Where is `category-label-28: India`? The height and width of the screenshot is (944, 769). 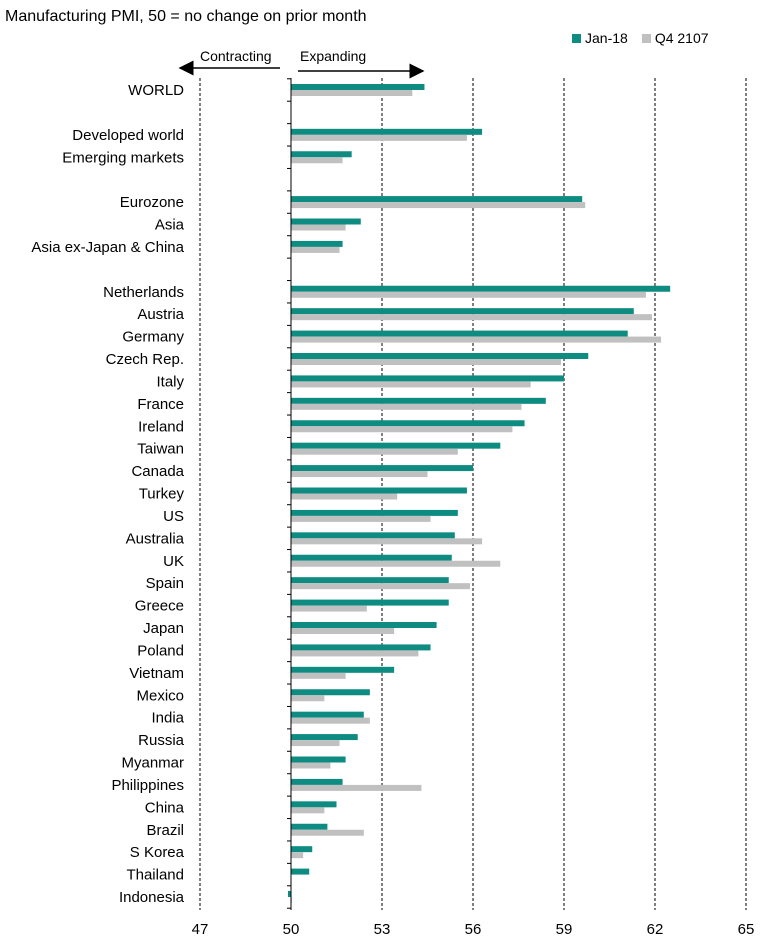 category-label-28: India is located at coordinates (167, 718).